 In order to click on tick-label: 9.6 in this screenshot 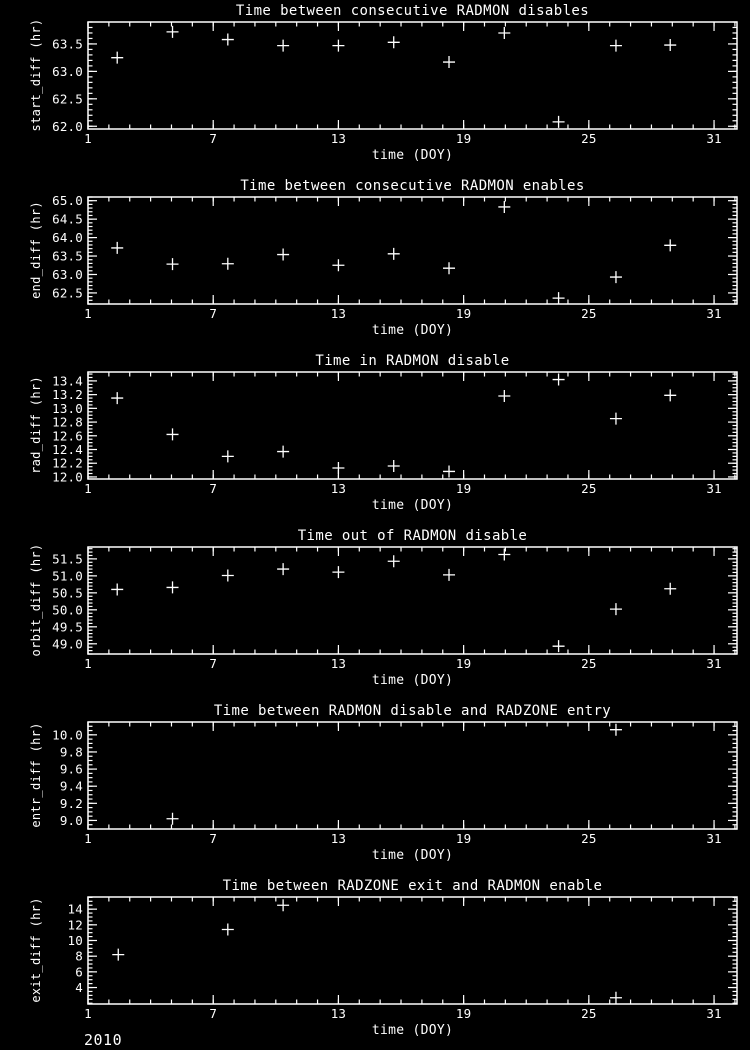, I will do `click(71, 769)`.